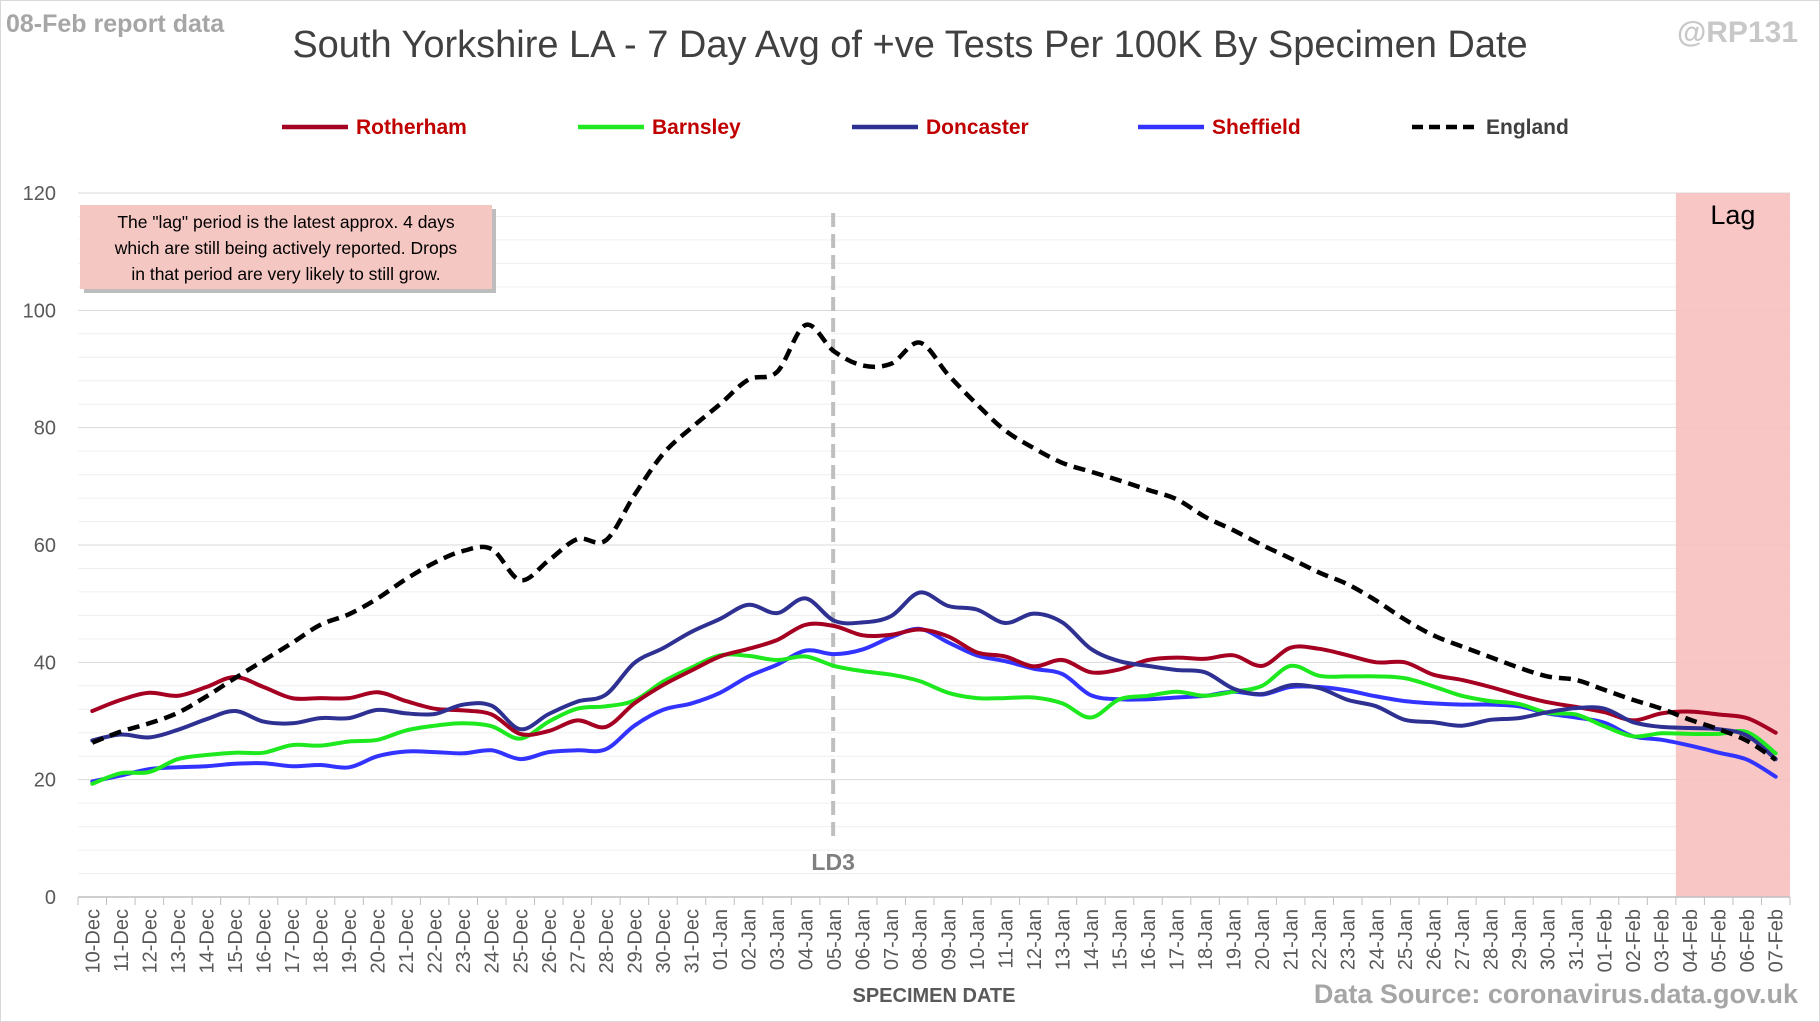  Describe the element at coordinates (293, 941) in the screenshot. I see `x-tick-label: 17-Dec` at that location.